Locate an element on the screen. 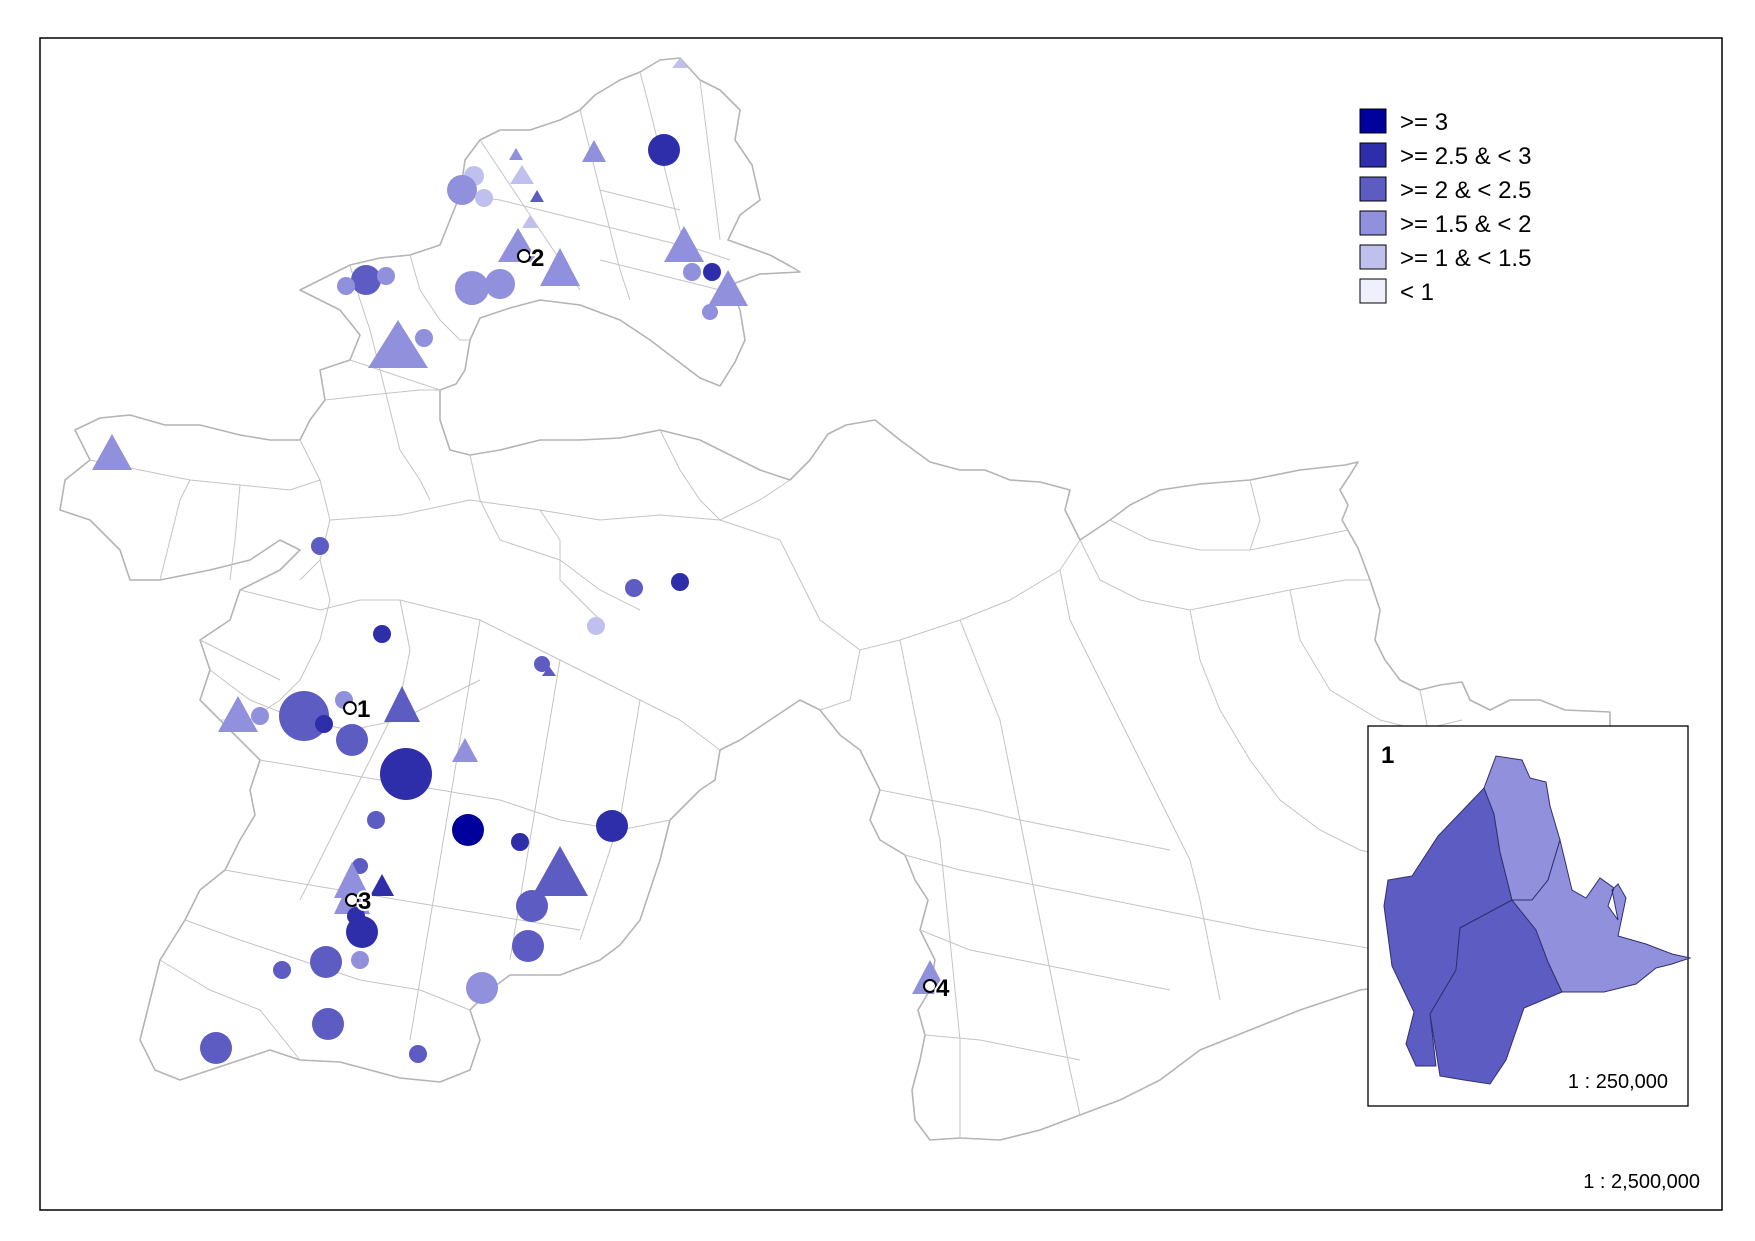 This screenshot has height=1241, width=1755. legend-label: >= 2 & < 2.5 is located at coordinates (1465, 190).